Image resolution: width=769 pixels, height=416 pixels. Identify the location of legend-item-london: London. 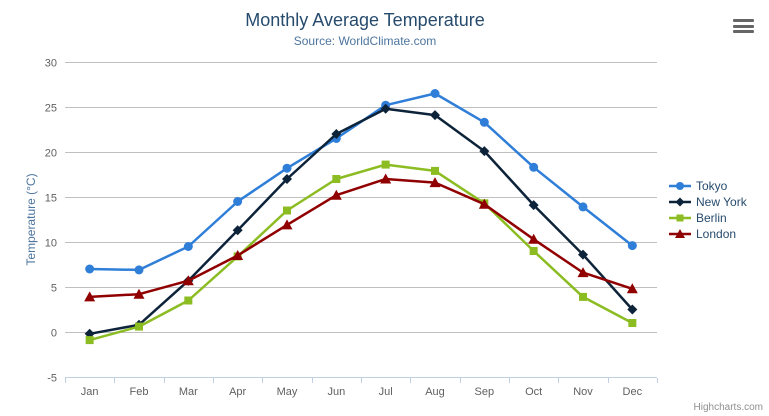
(708, 234).